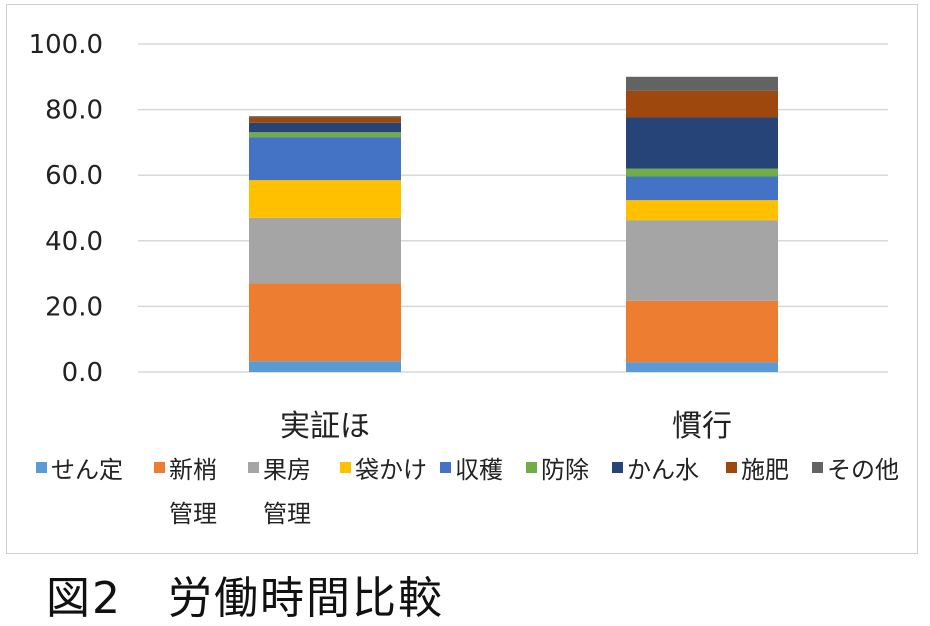 This screenshot has height=626, width=930. What do you see at coordinates (82, 373) in the screenshot?
I see `y-tick-label: 0.0` at bounding box center [82, 373].